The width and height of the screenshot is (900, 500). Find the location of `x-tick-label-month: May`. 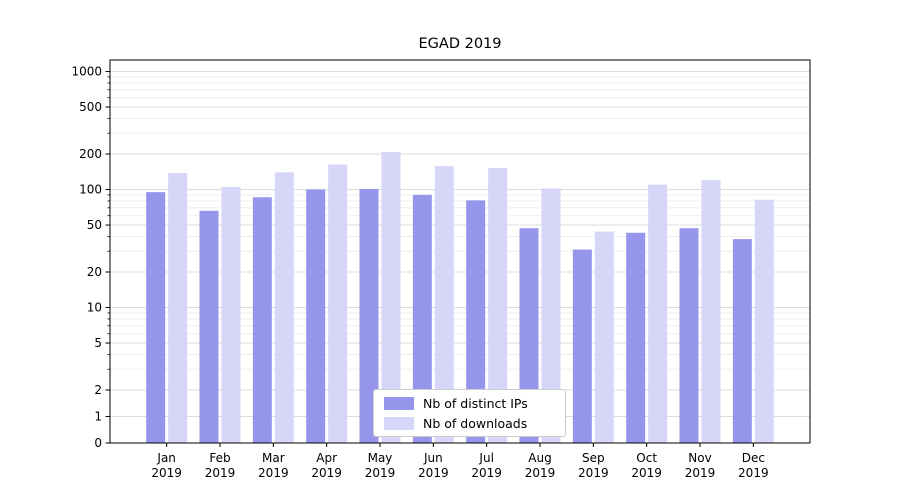

x-tick-label-month: May is located at coordinates (380, 458).